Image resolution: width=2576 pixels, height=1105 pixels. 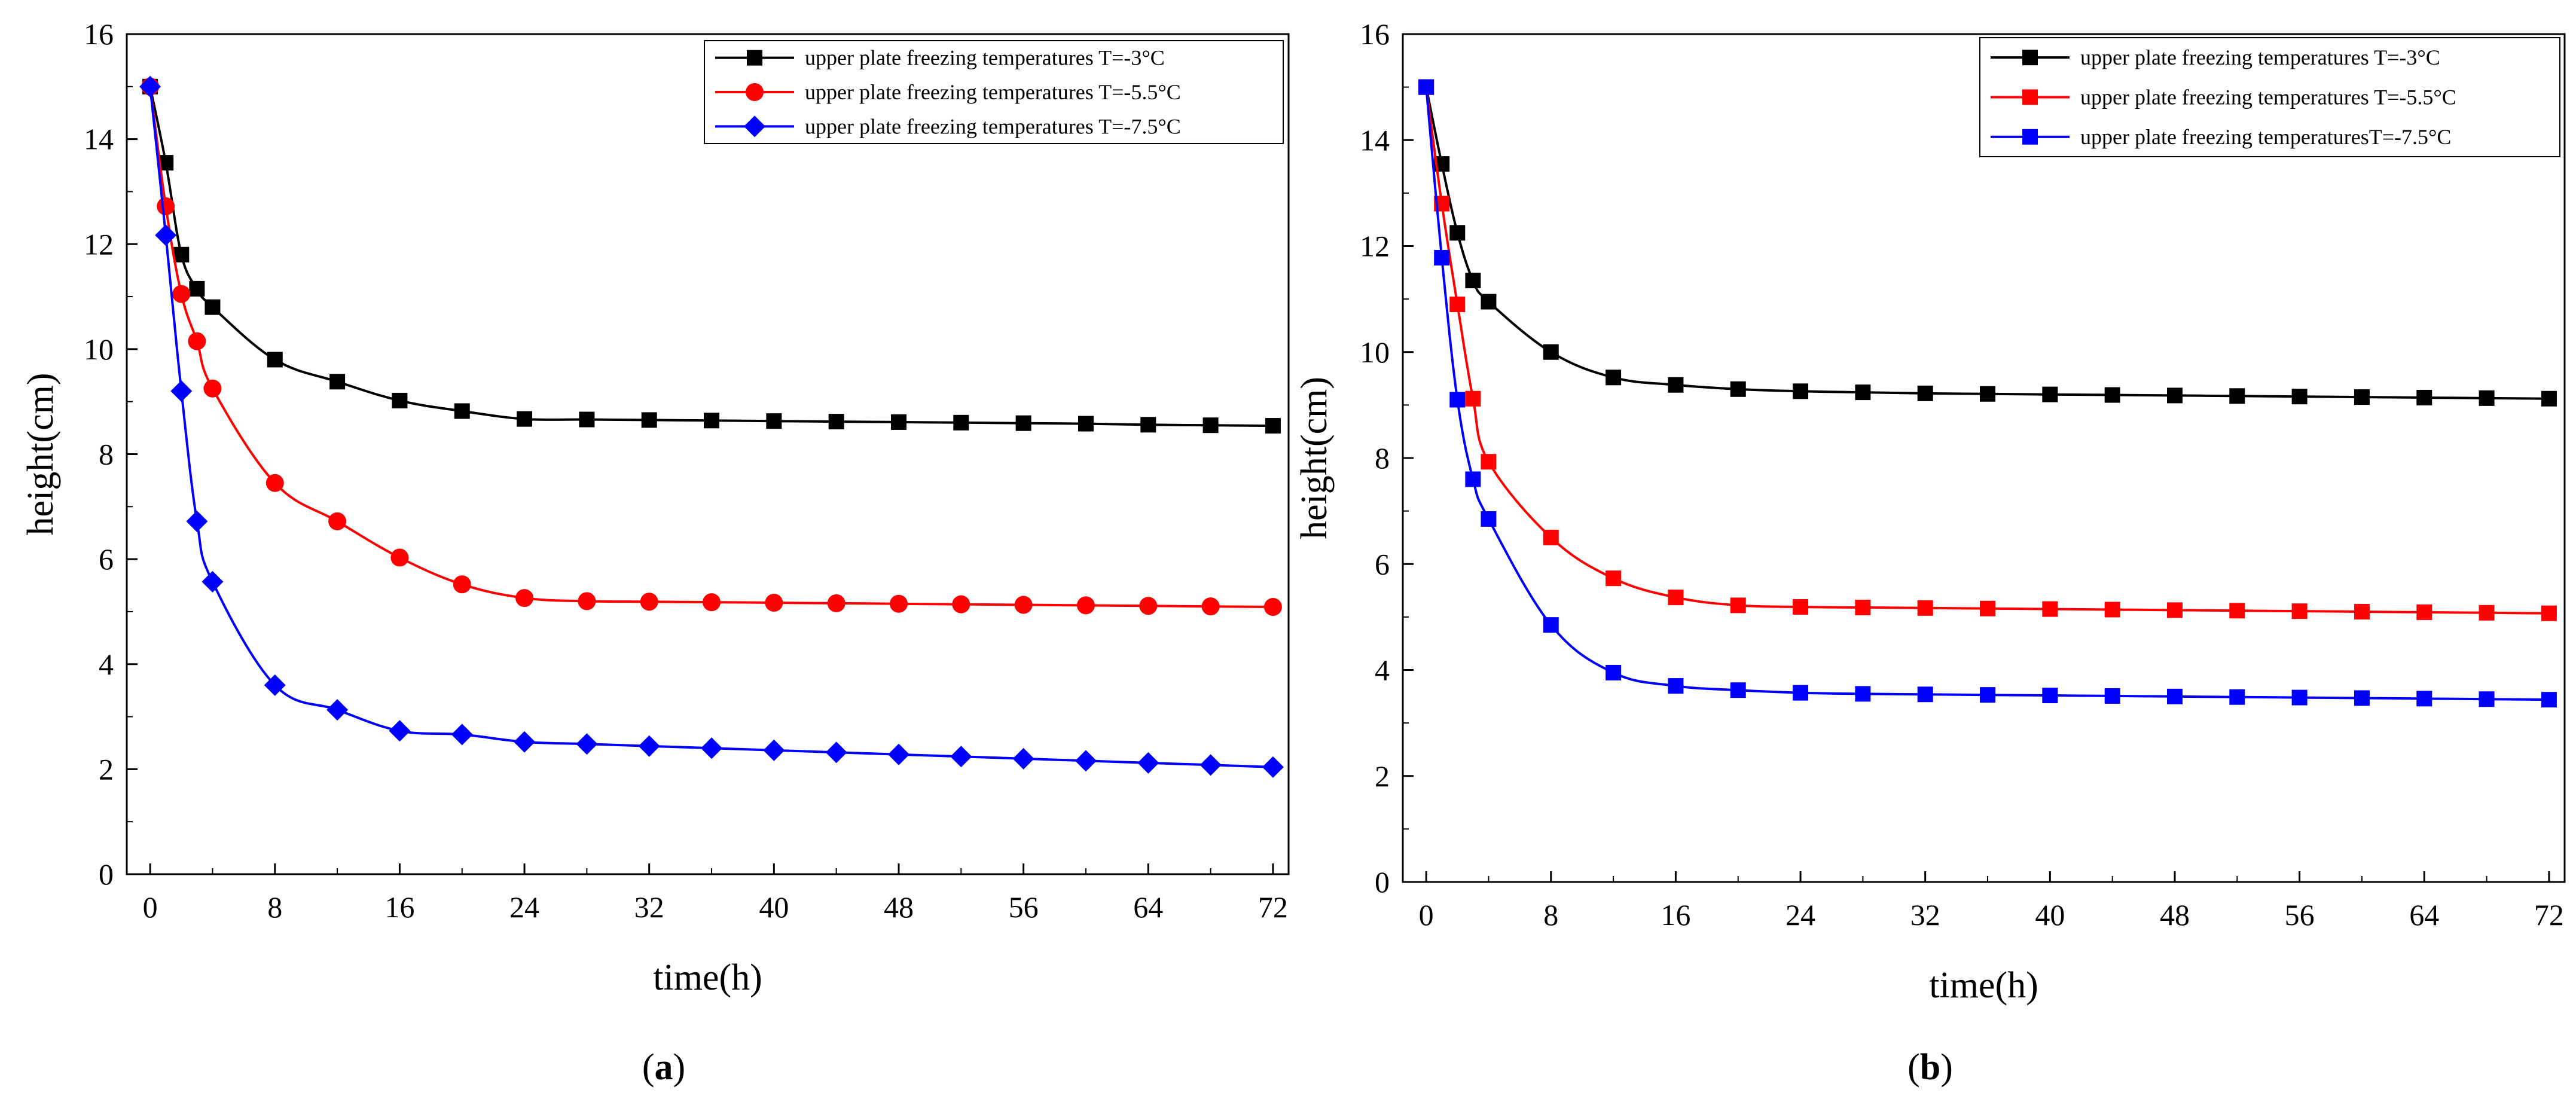 What do you see at coordinates (1382, 458) in the screenshot?
I see `panel-b-y-tick-label: 8` at bounding box center [1382, 458].